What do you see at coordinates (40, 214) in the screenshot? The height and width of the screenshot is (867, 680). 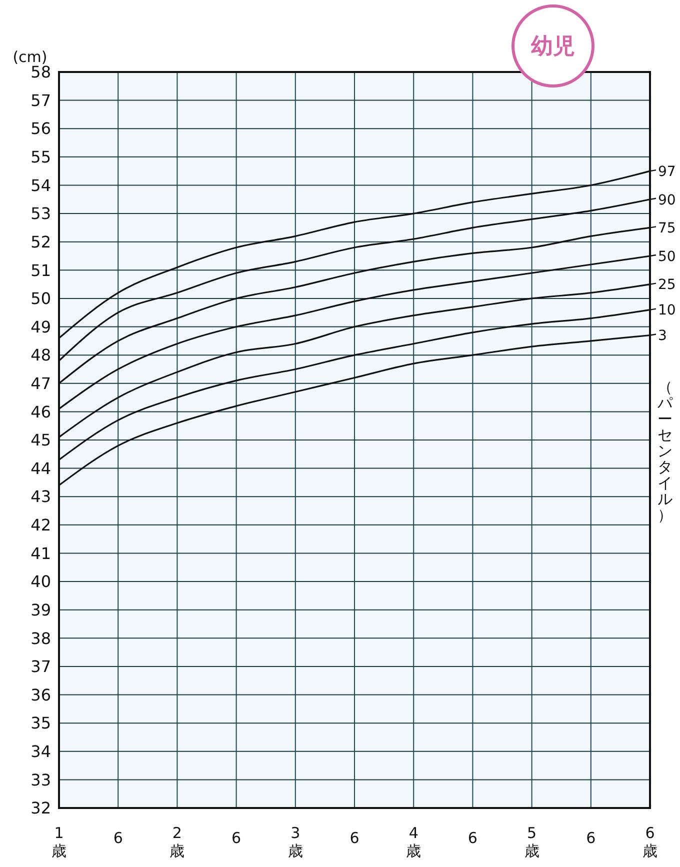 I see `y-tick-label: 53` at bounding box center [40, 214].